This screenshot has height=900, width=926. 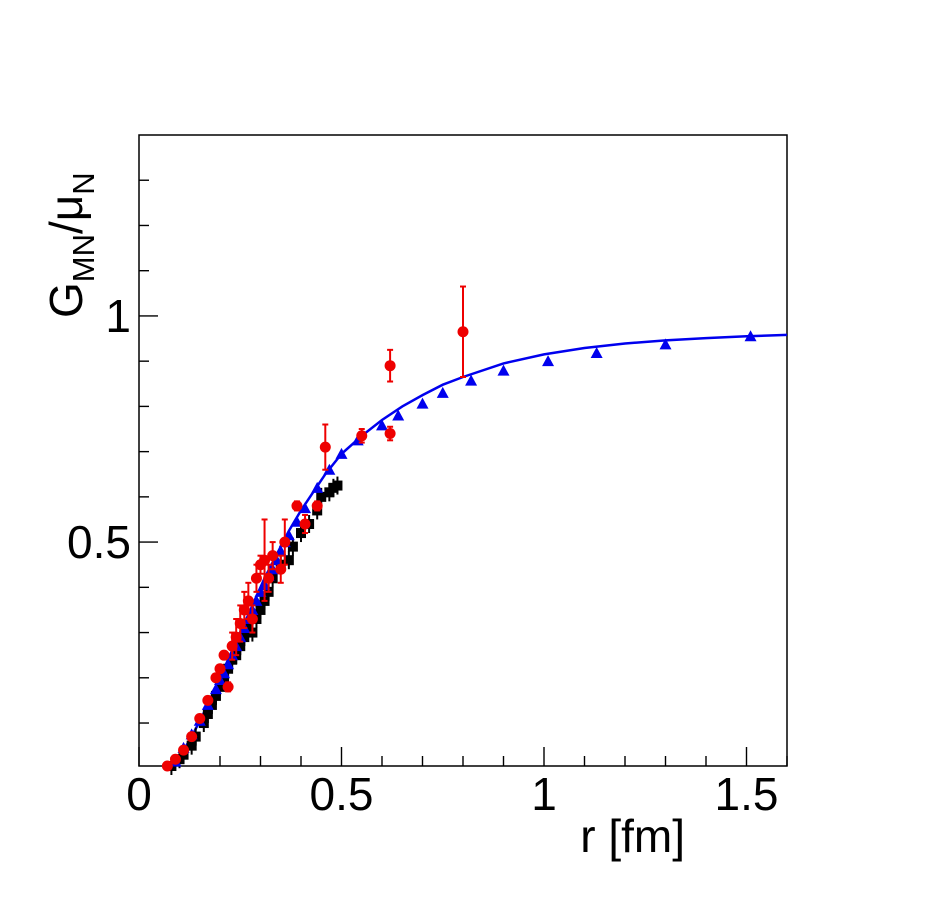 I want to click on y-title-sub1: MN, so click(x=83, y=258).